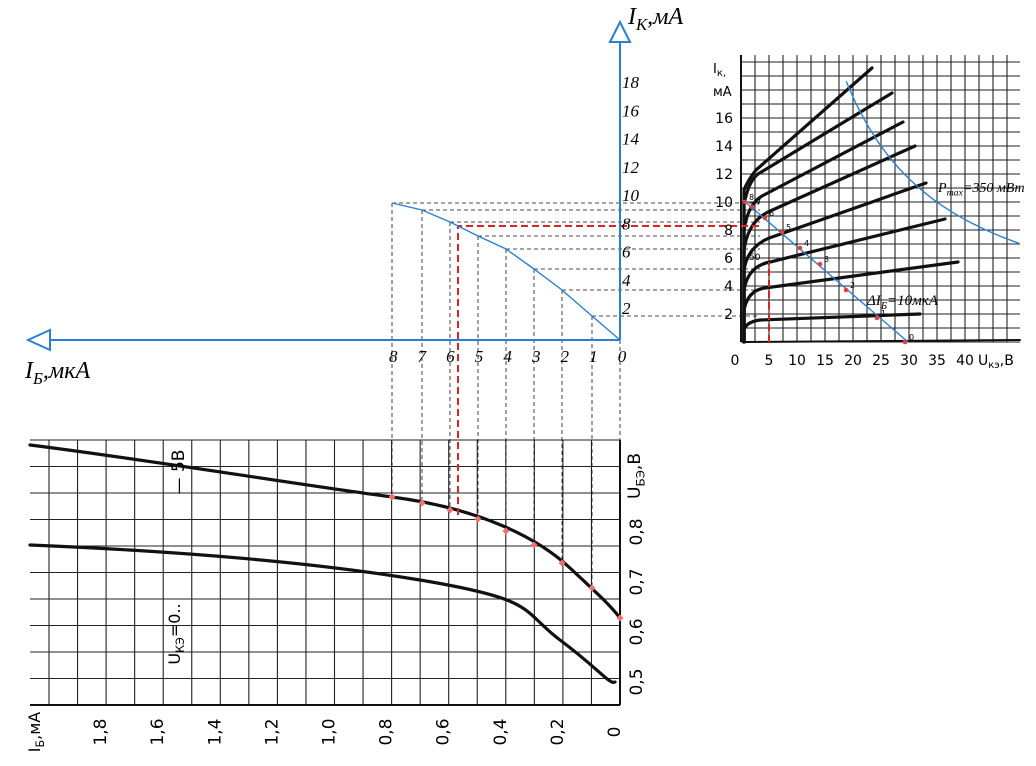  What do you see at coordinates (722, 92) in the screenshot?
I see `y-axis-unit: мА` at bounding box center [722, 92].